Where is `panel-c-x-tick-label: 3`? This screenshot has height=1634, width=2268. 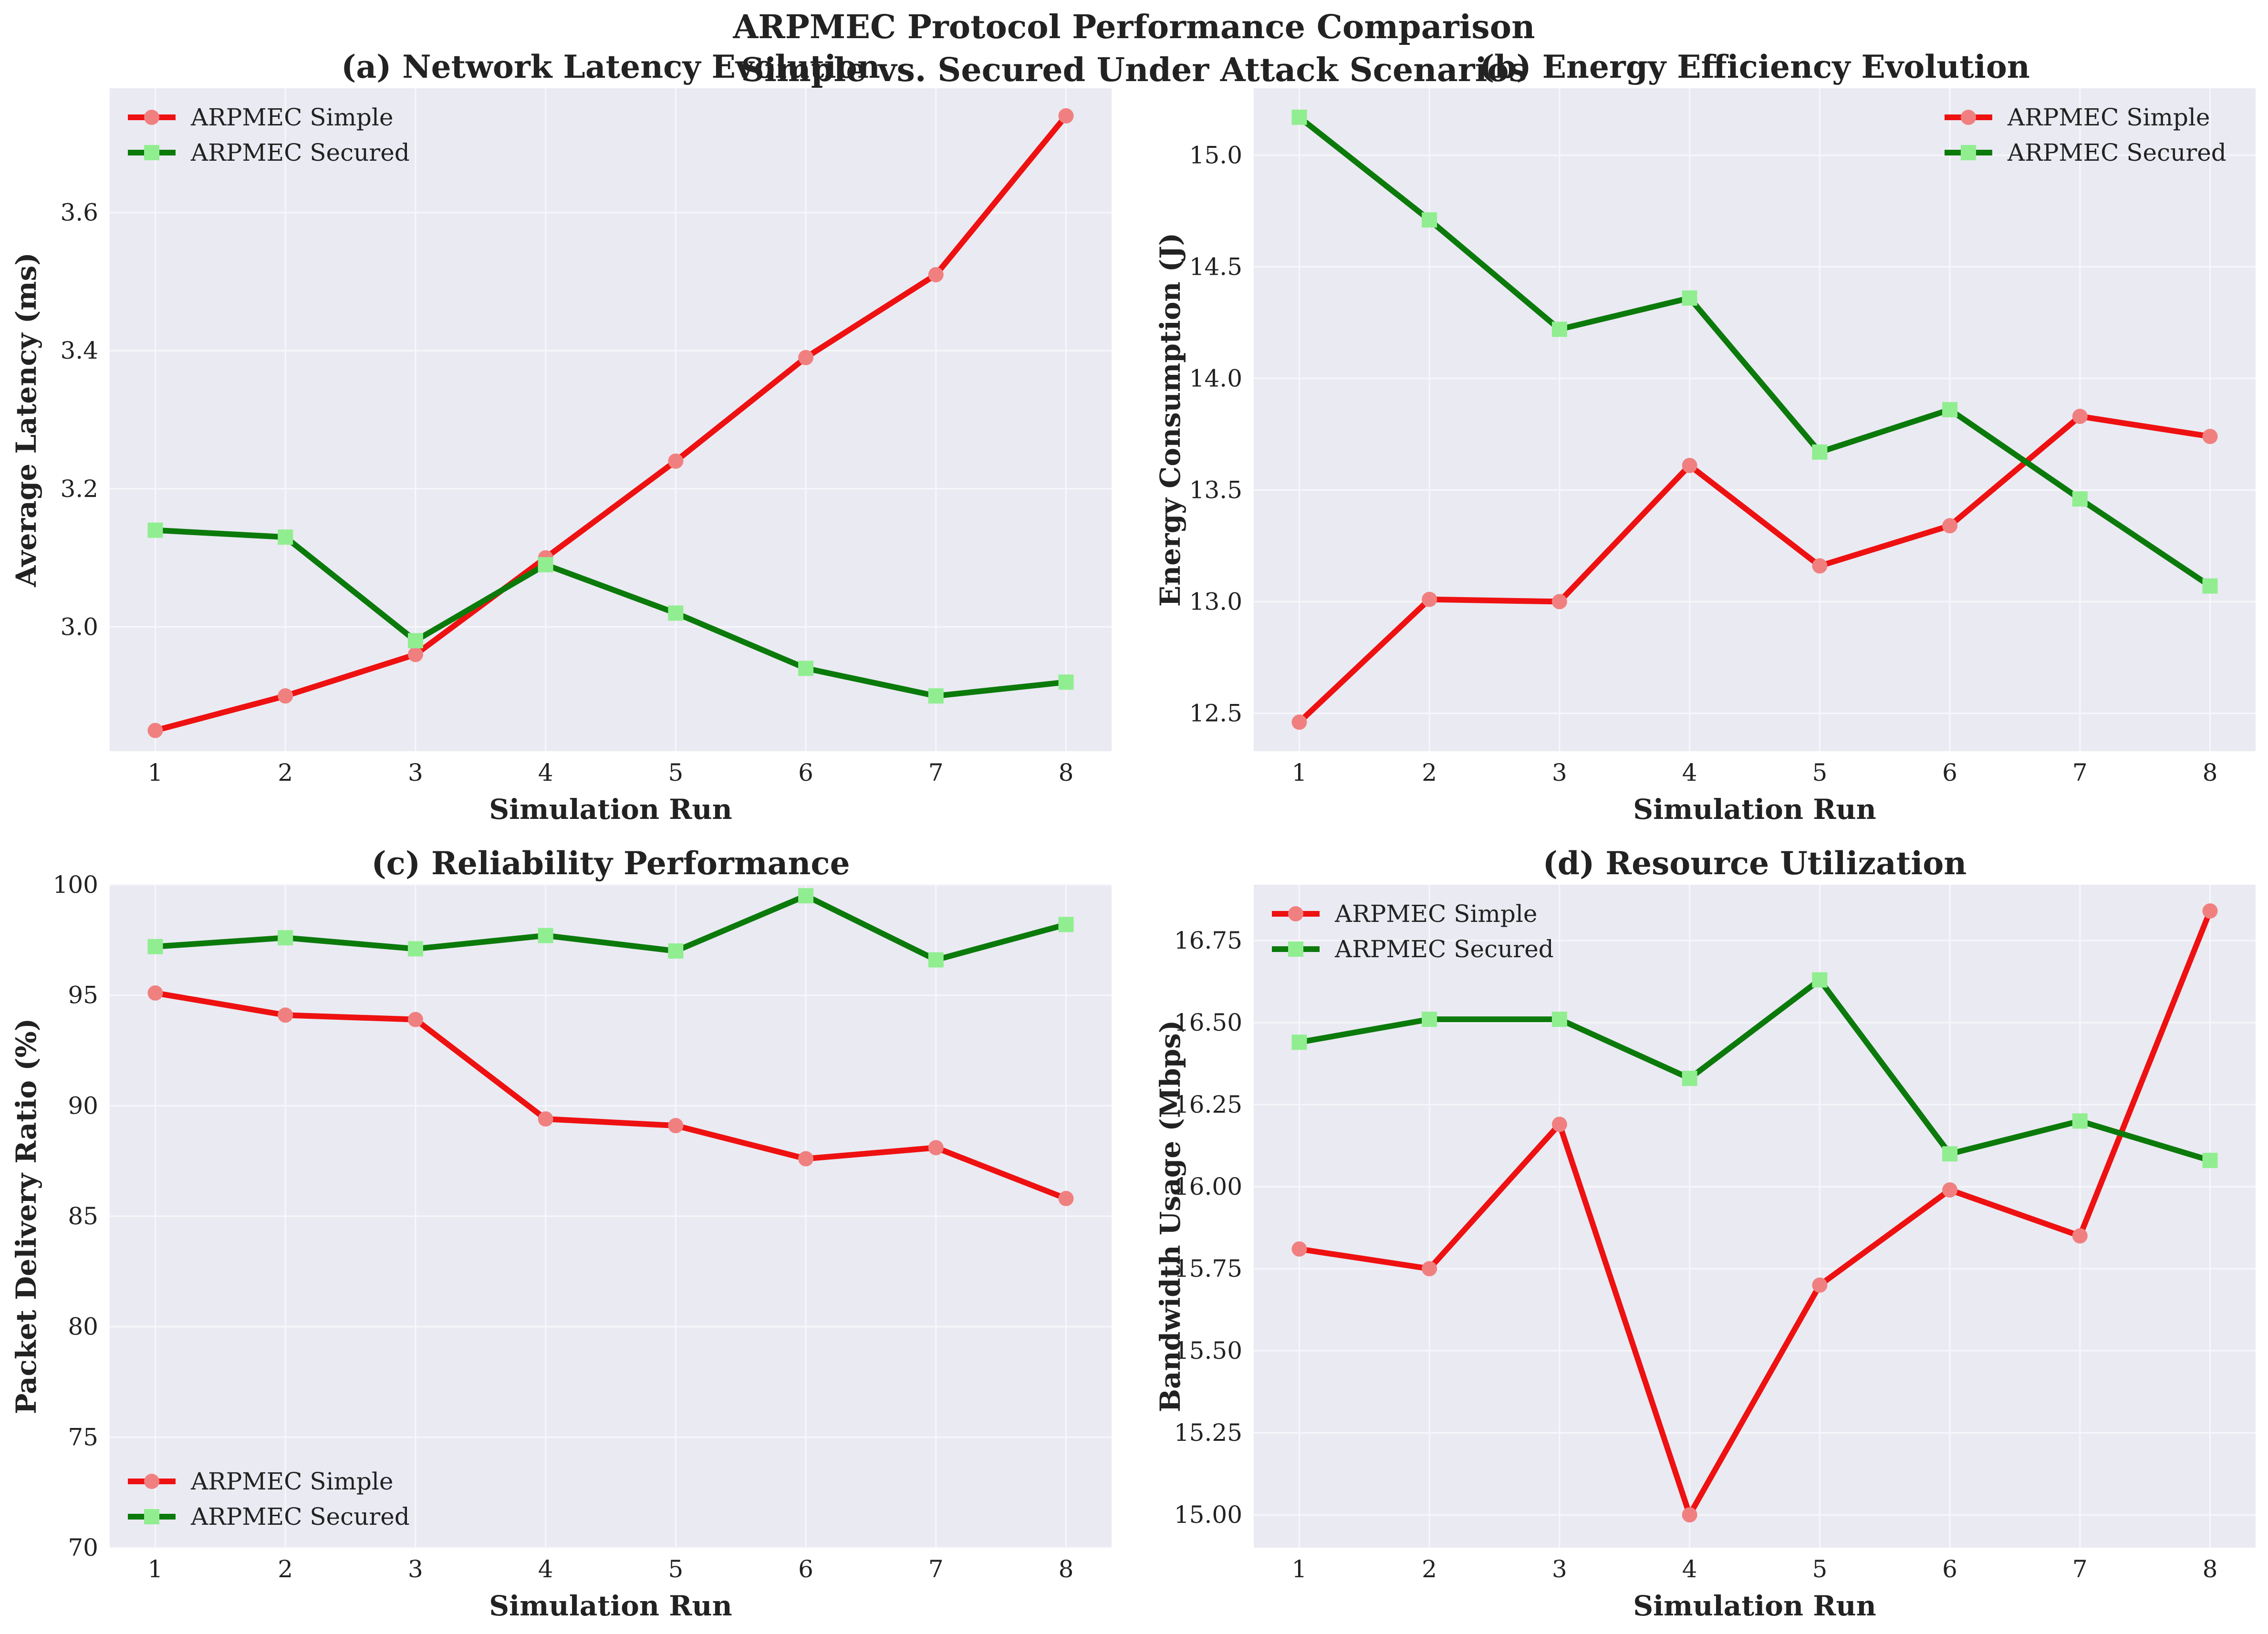
panel-c-x-tick-label: 3 is located at coordinates (415, 1569).